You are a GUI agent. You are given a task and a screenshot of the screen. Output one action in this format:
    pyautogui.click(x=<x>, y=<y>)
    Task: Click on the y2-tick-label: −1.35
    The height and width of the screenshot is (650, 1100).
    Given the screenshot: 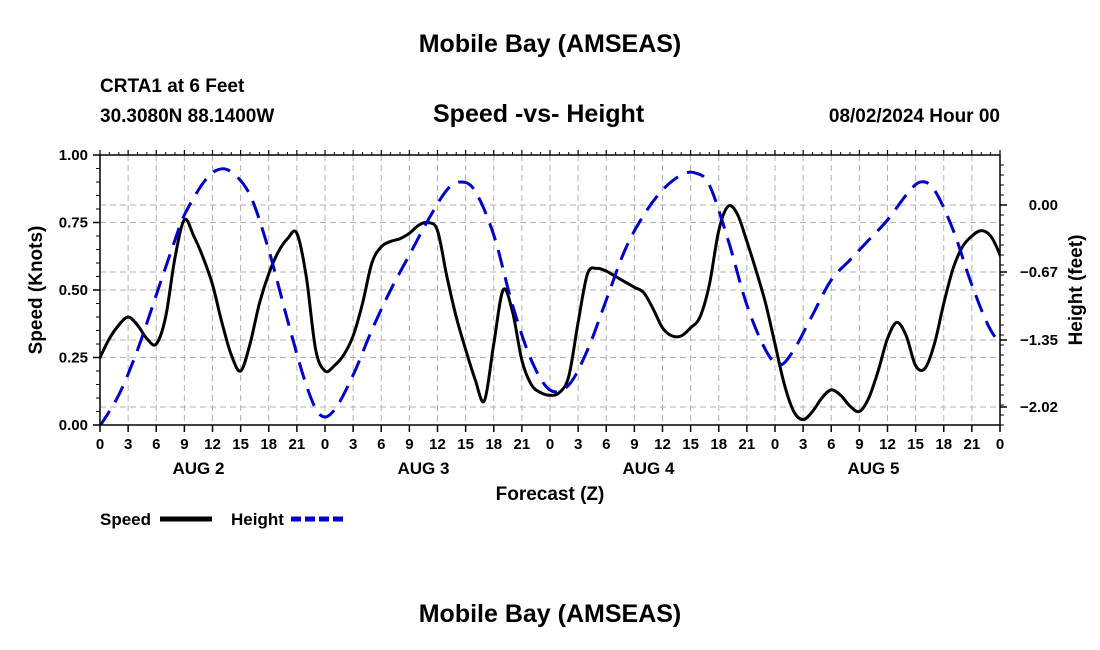 What is the action you would take?
    pyautogui.click(x=1039, y=340)
    